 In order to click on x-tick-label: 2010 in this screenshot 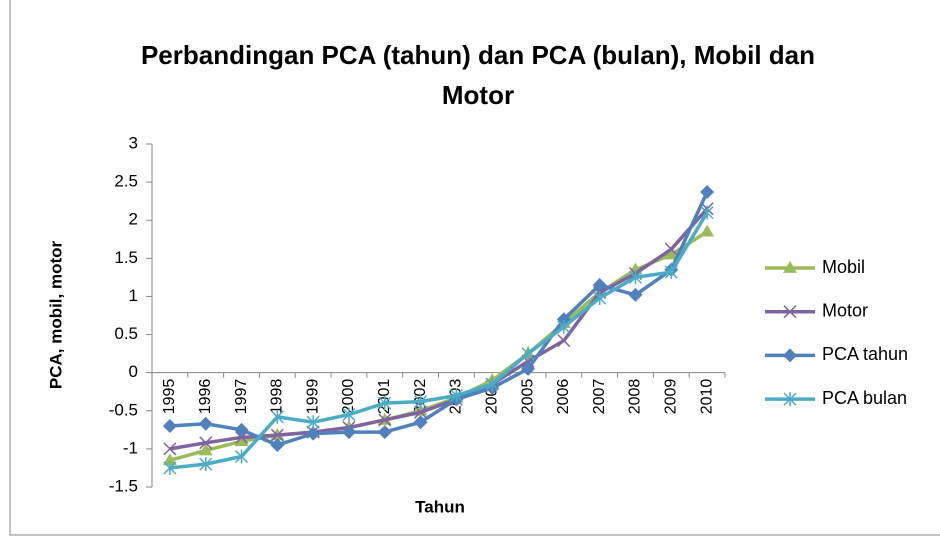, I will do `click(706, 397)`.